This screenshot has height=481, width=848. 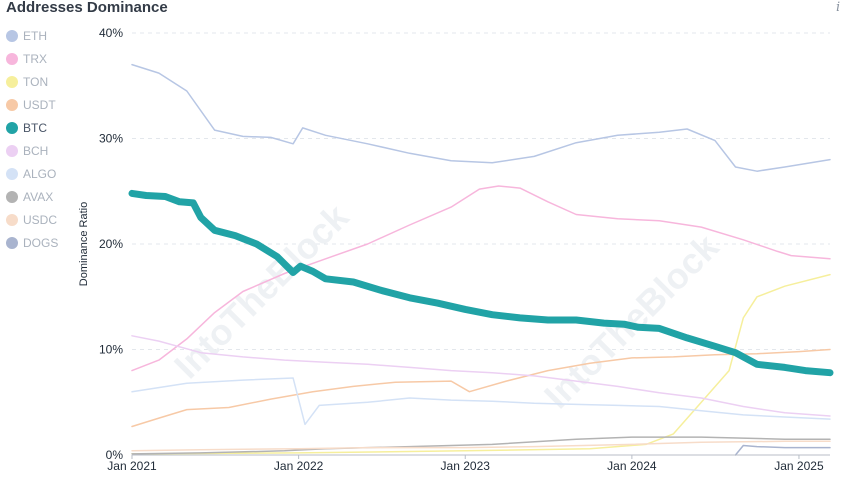 What do you see at coordinates (41, 242) in the screenshot?
I see `legend-label: DOGS` at bounding box center [41, 242].